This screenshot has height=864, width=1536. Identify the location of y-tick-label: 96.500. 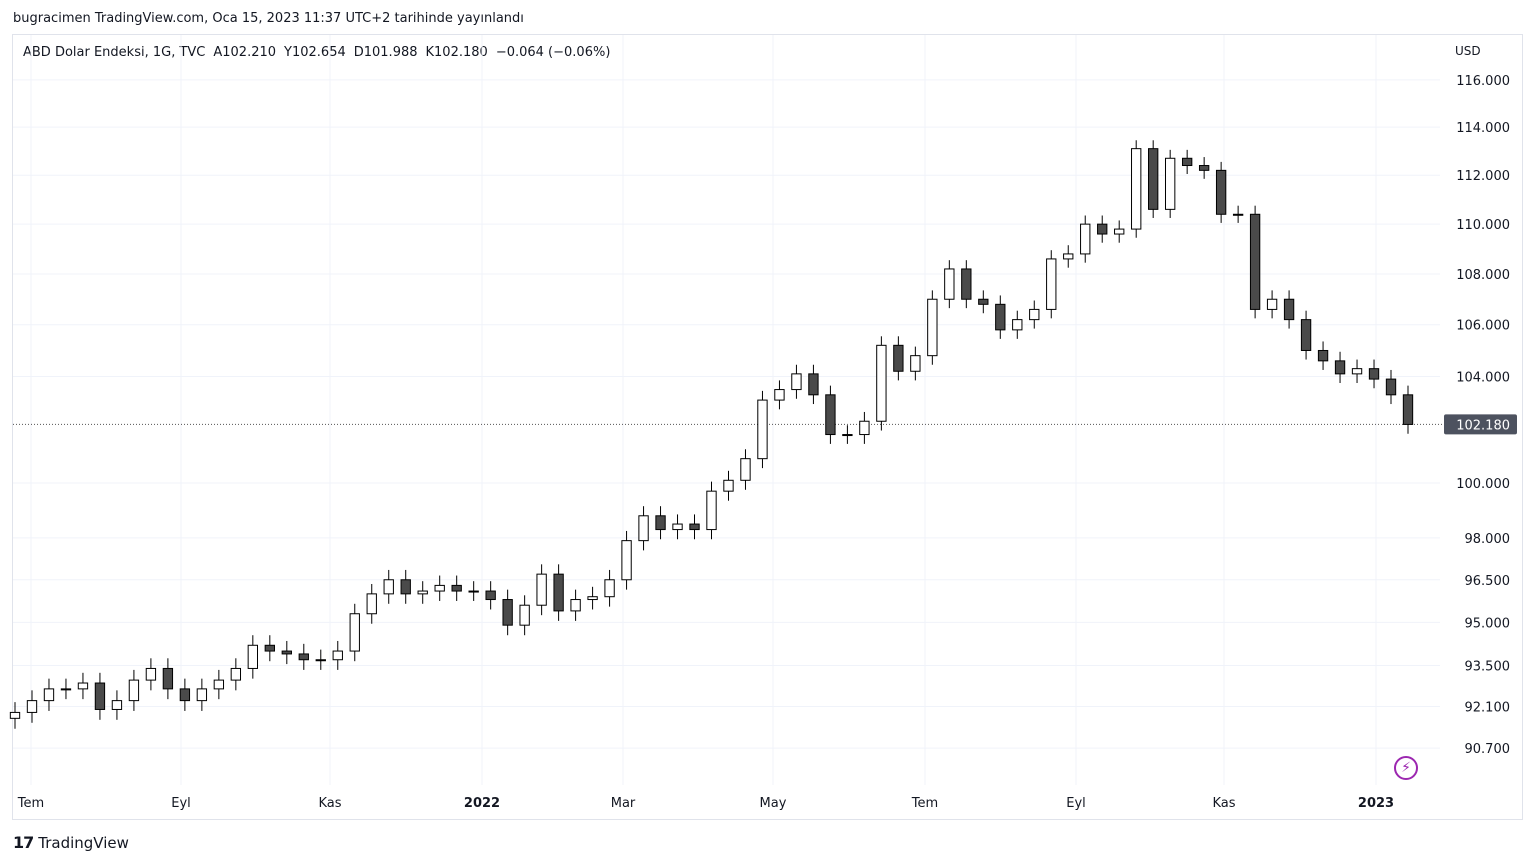
(1488, 581).